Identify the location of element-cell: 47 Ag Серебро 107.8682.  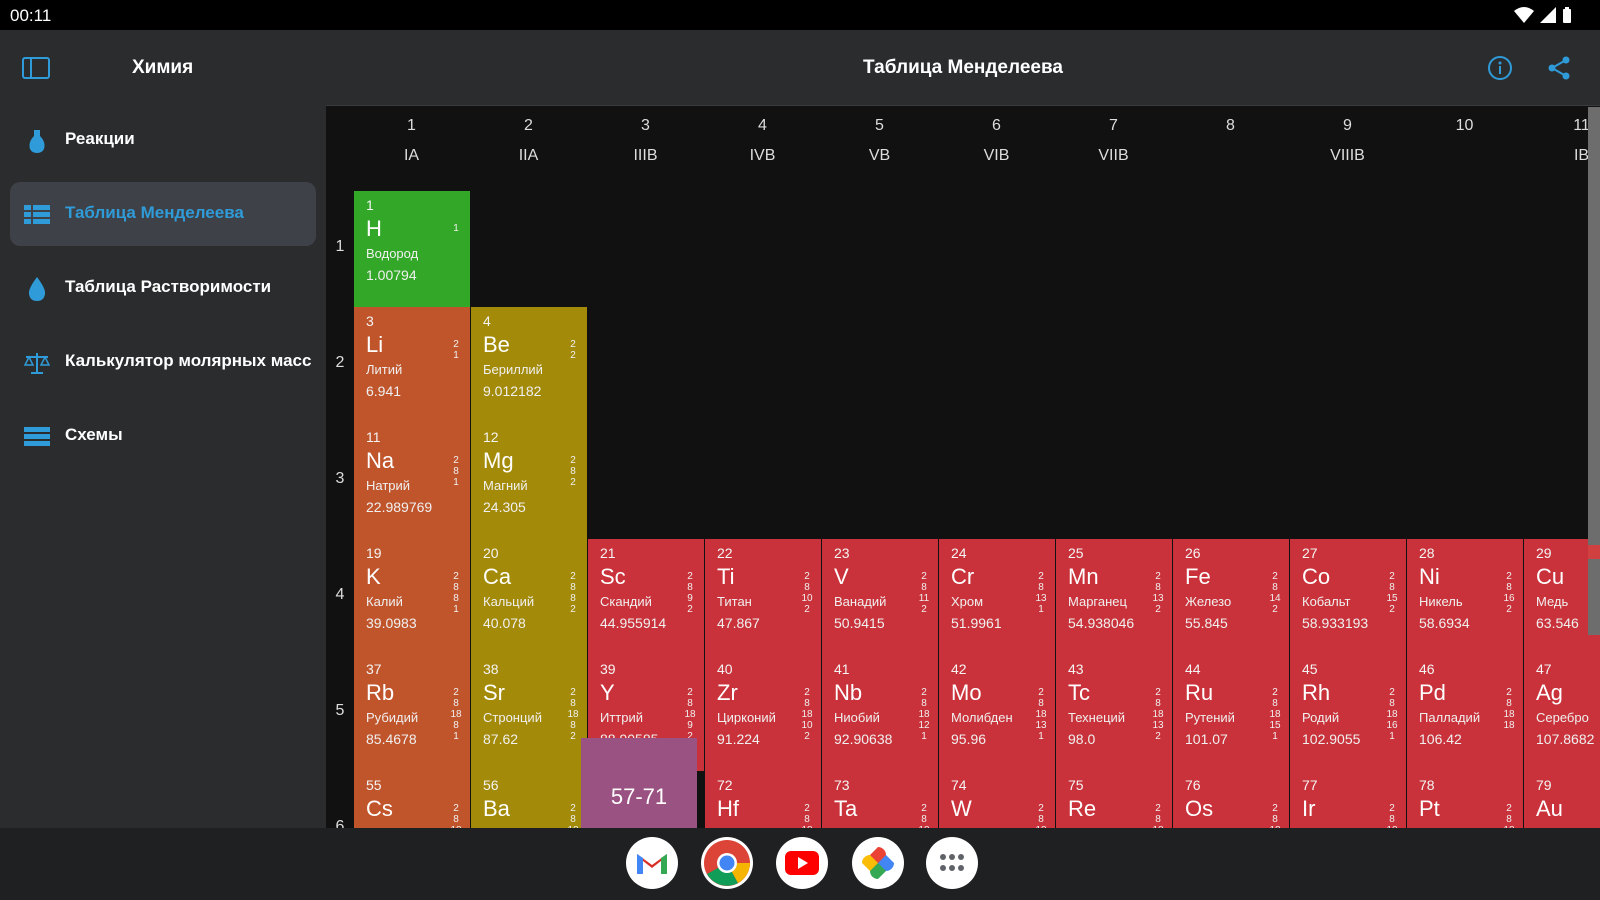
(1562, 713).